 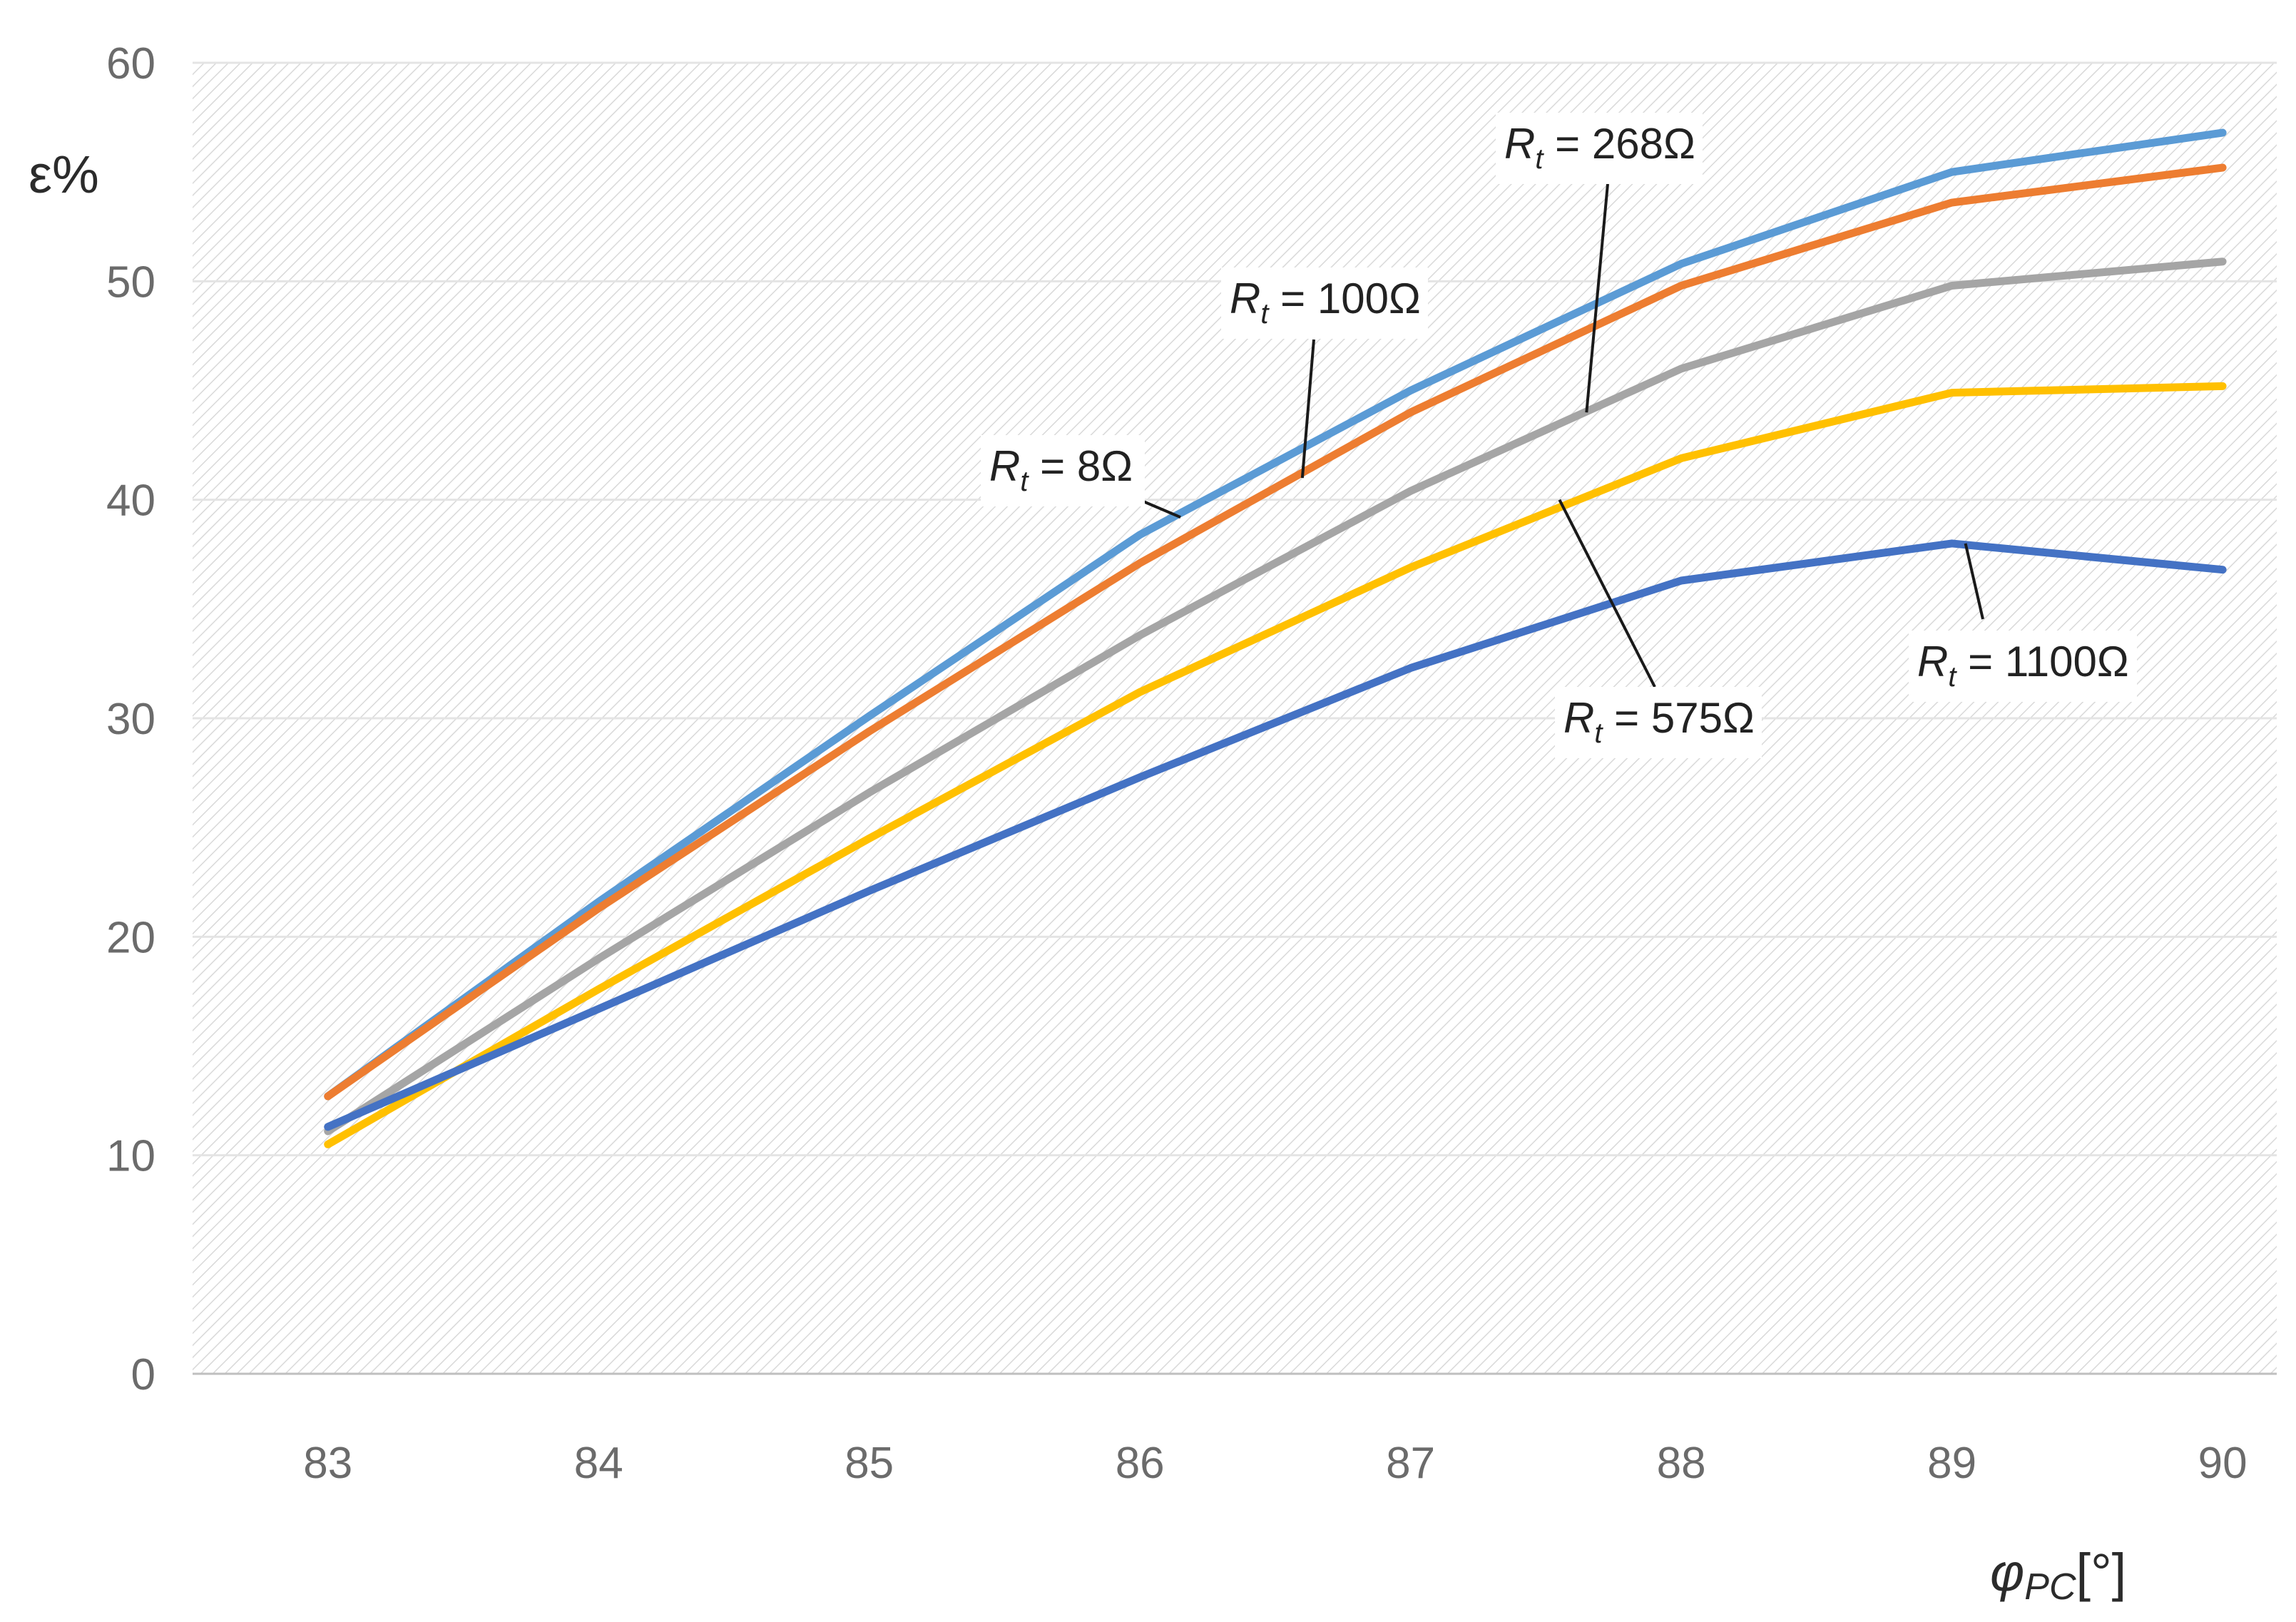 What do you see at coordinates (64, 174) in the screenshot?
I see `y-axis-title: ε%` at bounding box center [64, 174].